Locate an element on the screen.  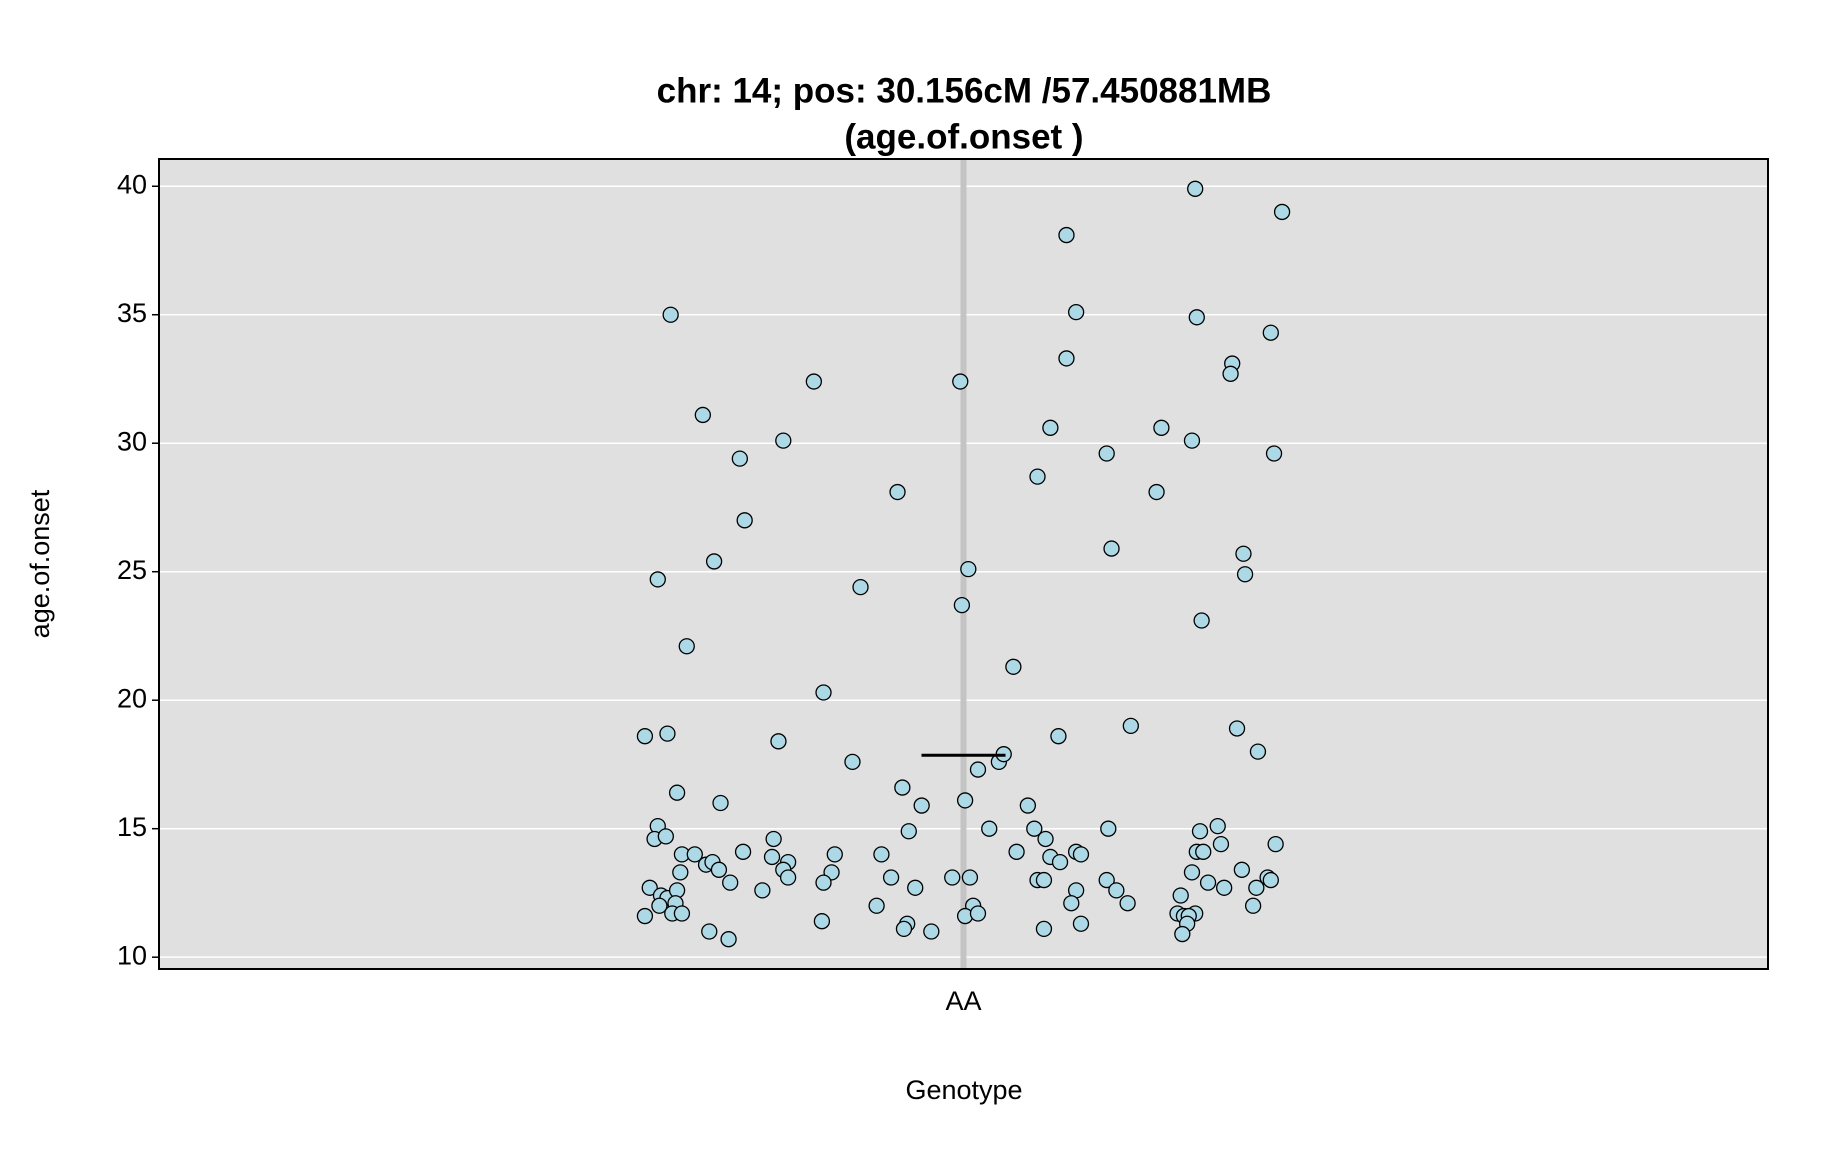
y-tick-label: 10 is located at coordinates (132, 955).